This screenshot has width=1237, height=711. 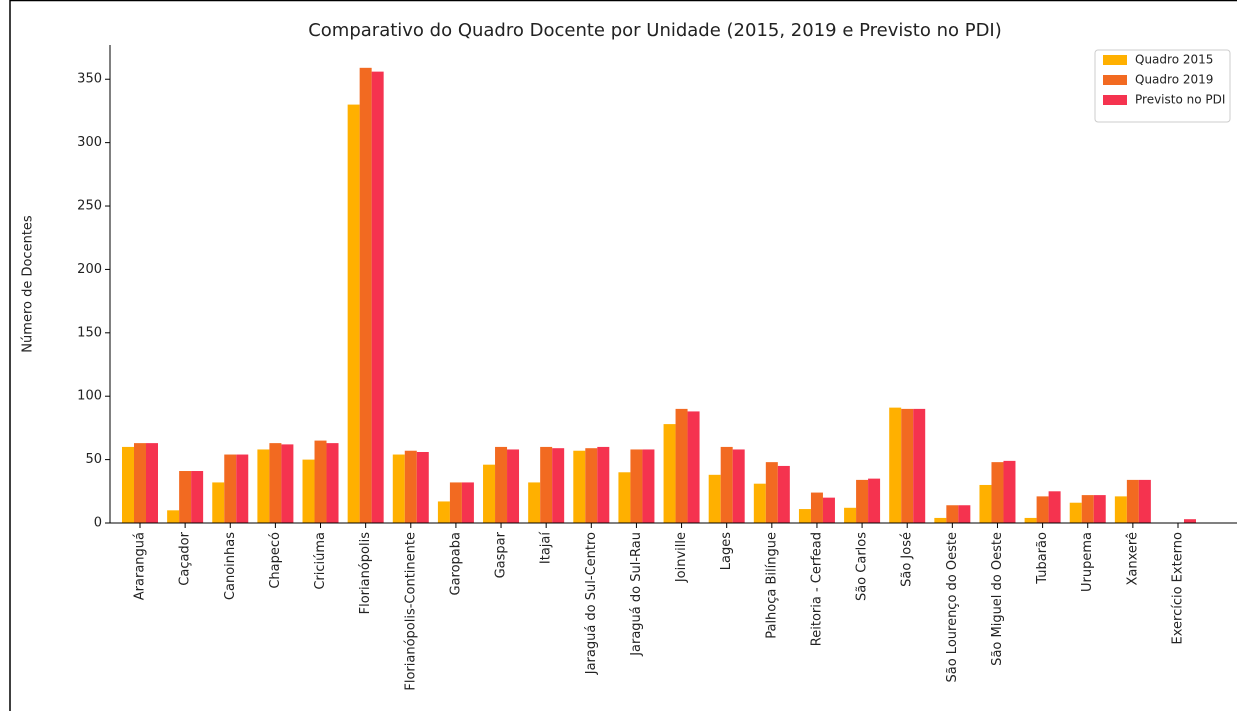 I want to click on x-tick-label: Canoinhas, so click(x=230, y=566).